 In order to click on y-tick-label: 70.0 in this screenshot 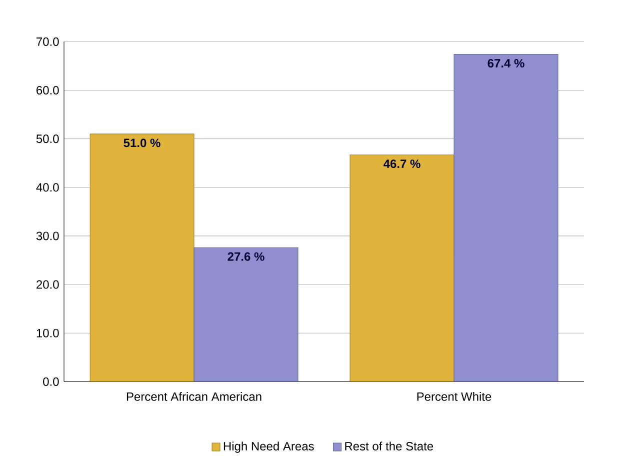, I will do `click(47, 41)`.